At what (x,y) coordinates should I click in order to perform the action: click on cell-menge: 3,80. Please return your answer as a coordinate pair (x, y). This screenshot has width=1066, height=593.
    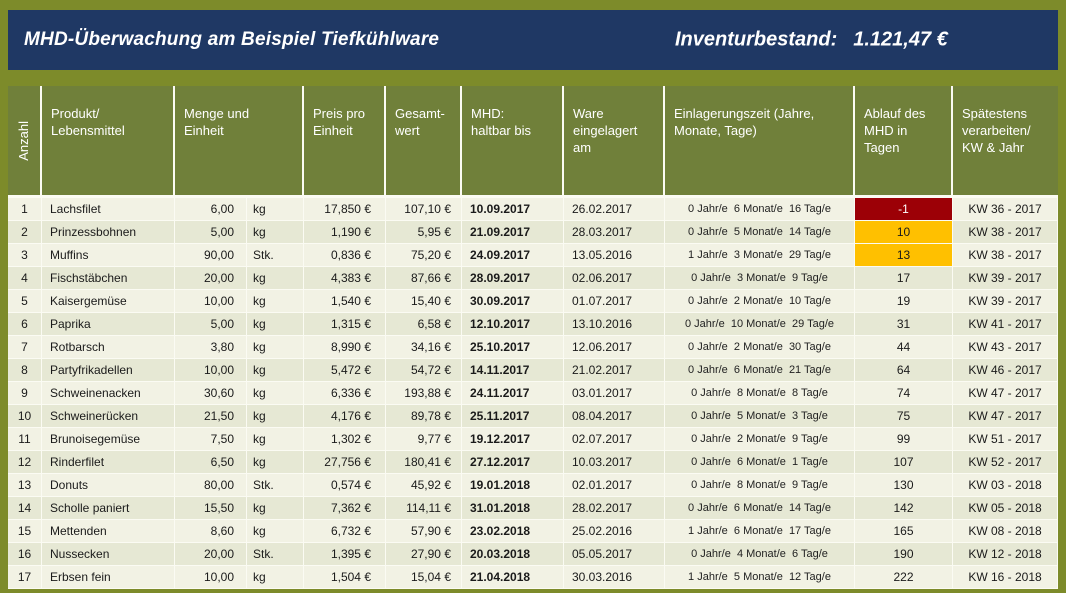
    Looking at the image, I should click on (211, 347).